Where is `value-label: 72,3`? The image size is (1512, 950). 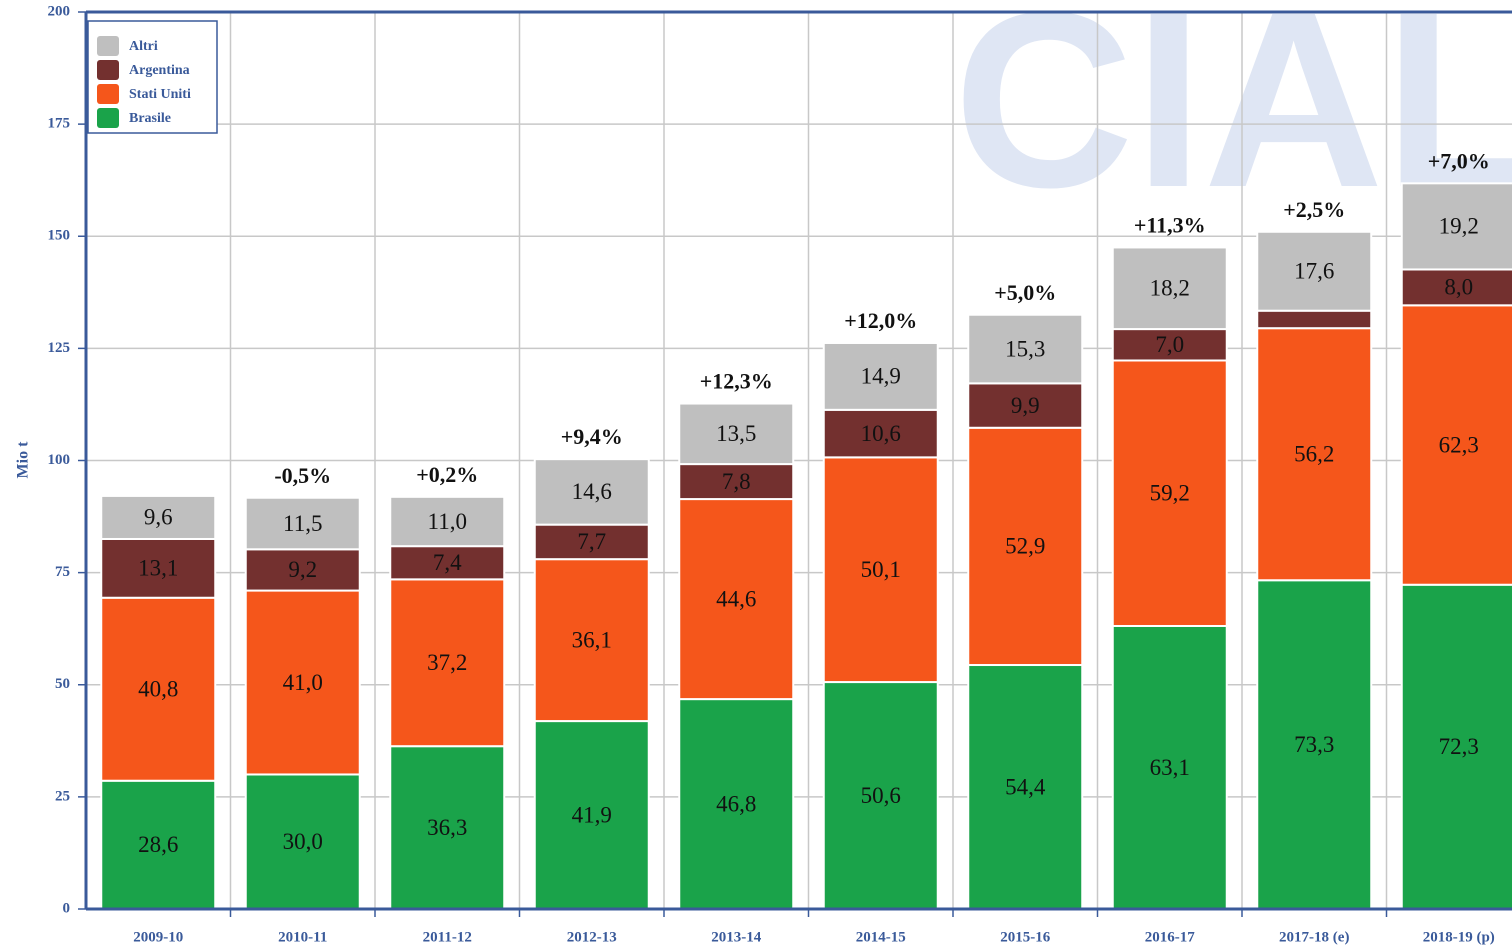
value-label: 72,3 is located at coordinates (1459, 746).